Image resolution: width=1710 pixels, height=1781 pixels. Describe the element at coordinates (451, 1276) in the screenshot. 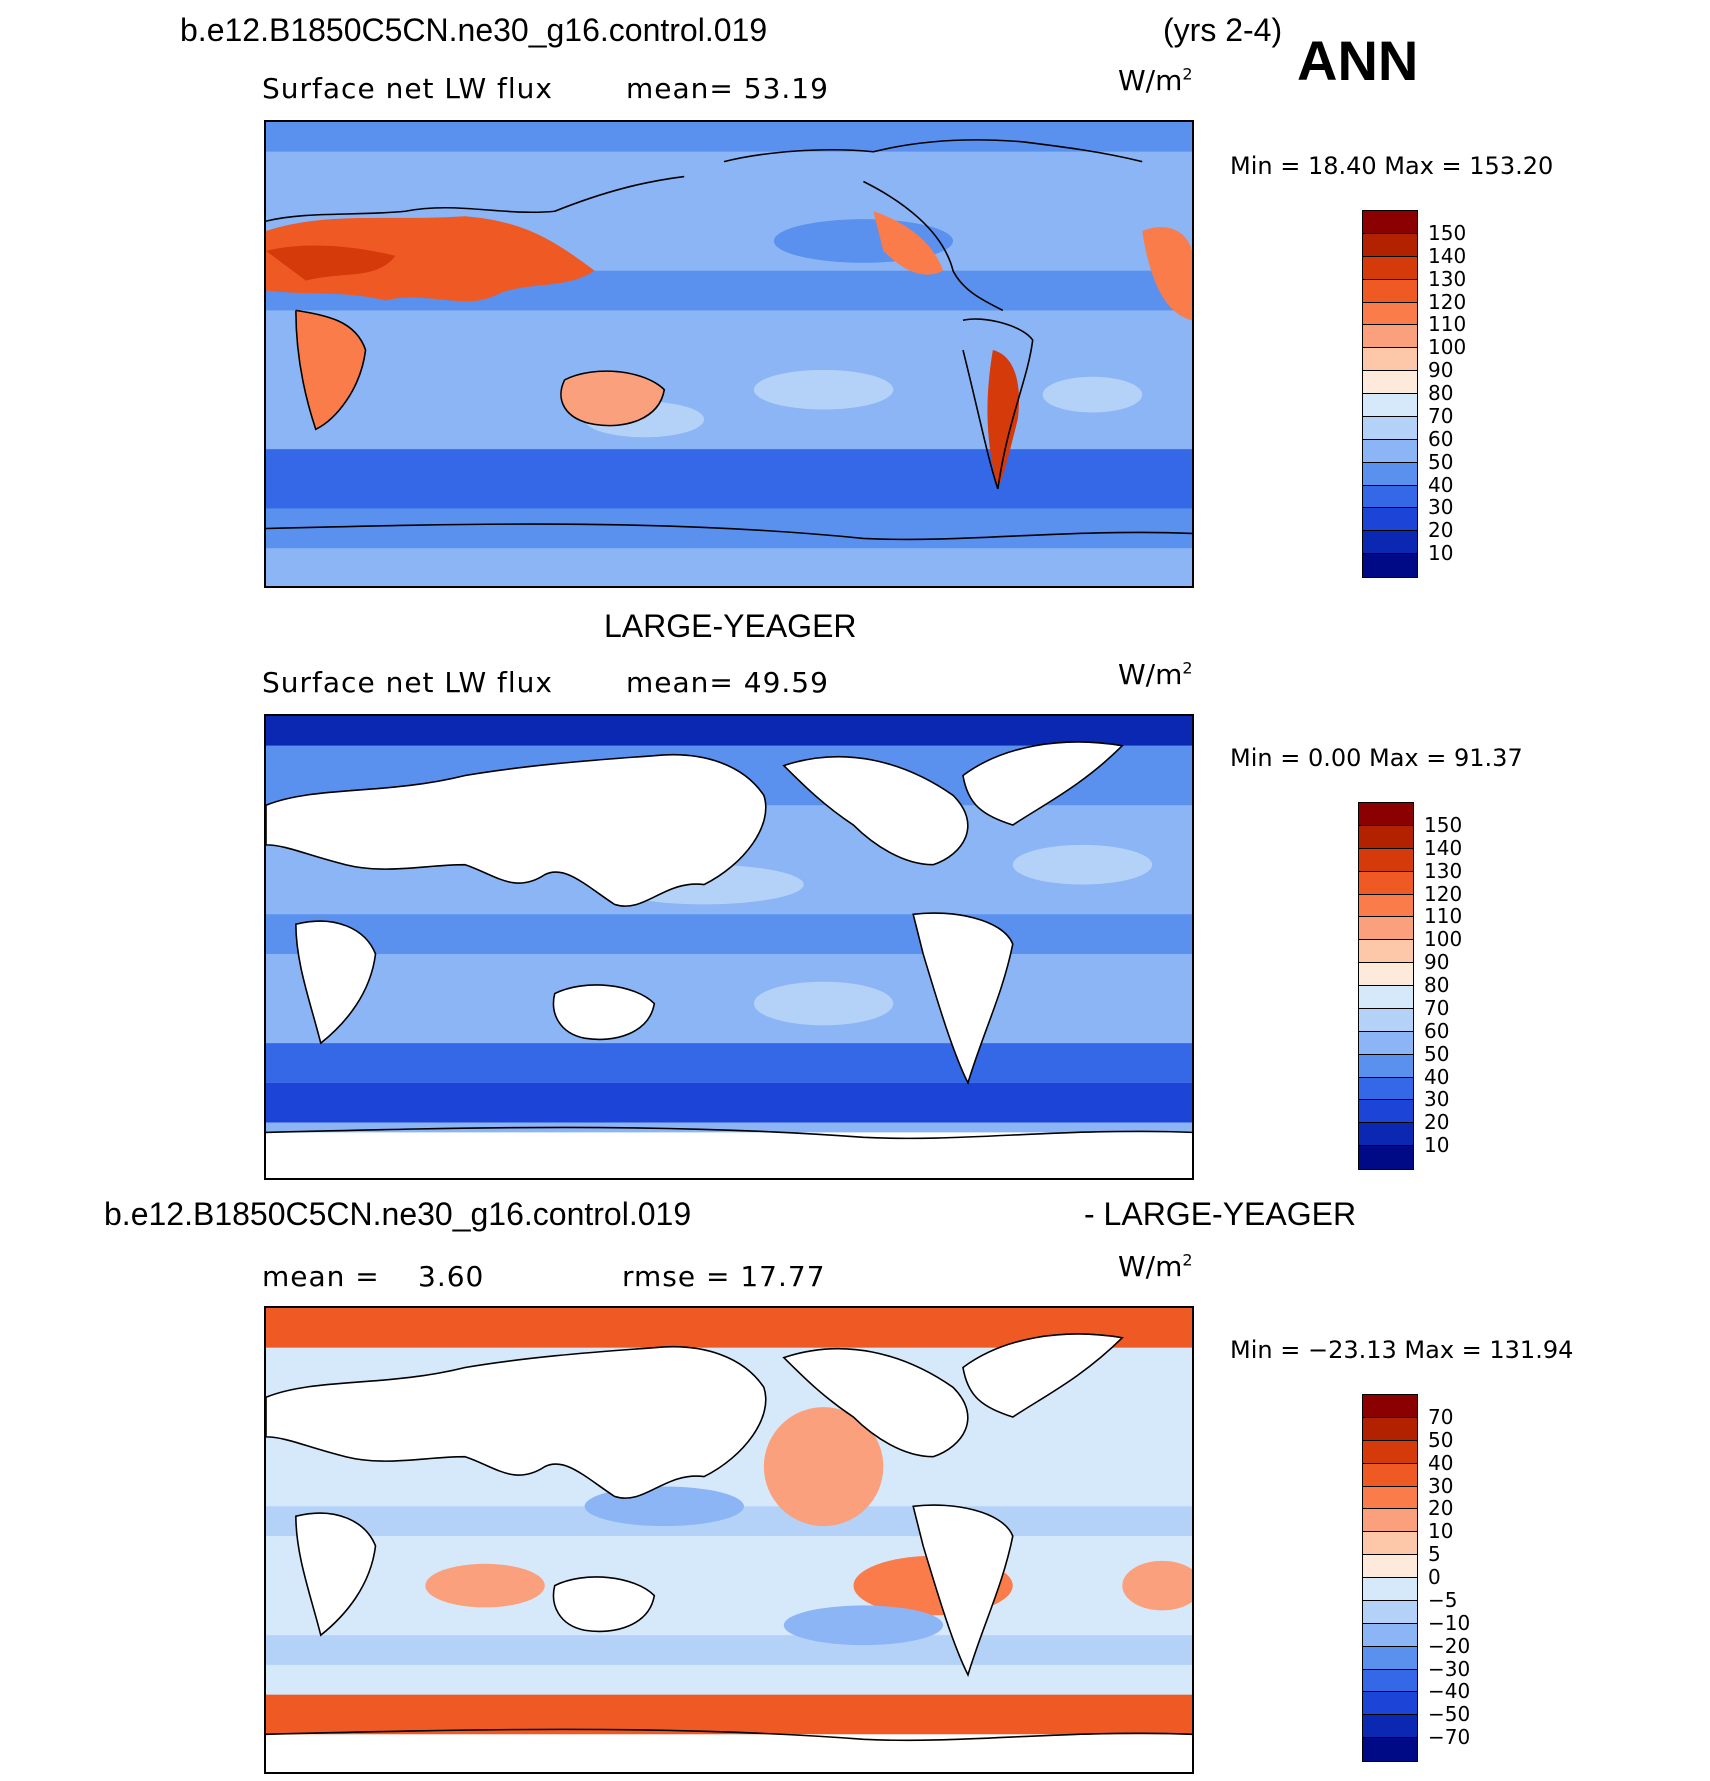

I see `panel3-mean-value: 3.60` at that location.